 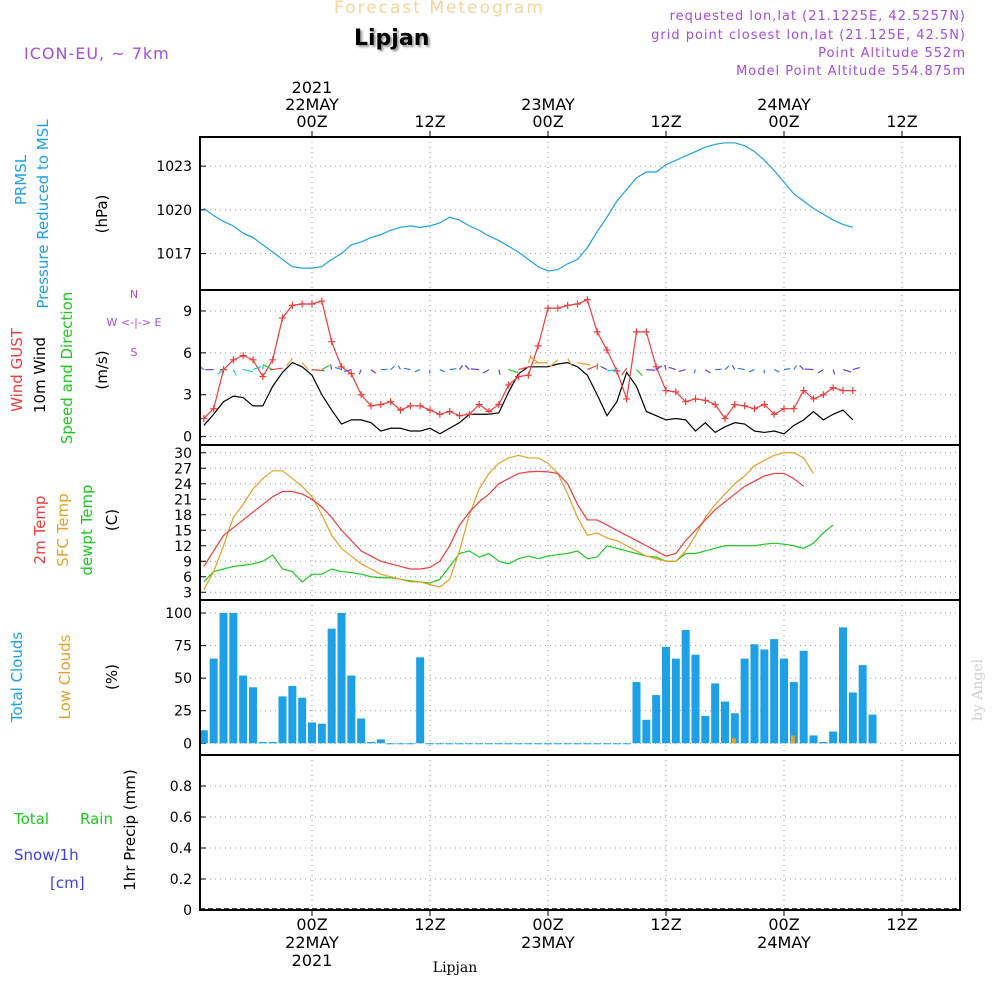 I want to click on snow-label: Snow/1h, so click(x=46, y=855).